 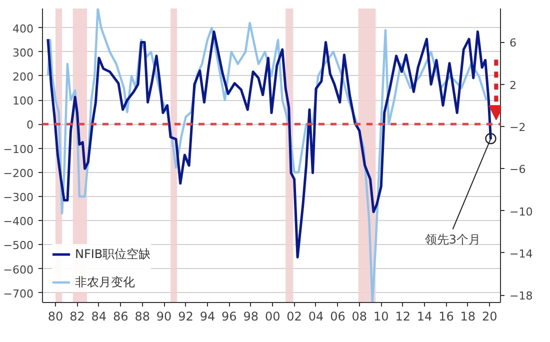 What do you see at coordinates (402, 317) in the screenshot?
I see `x-tick-label: 12` at bounding box center [402, 317].